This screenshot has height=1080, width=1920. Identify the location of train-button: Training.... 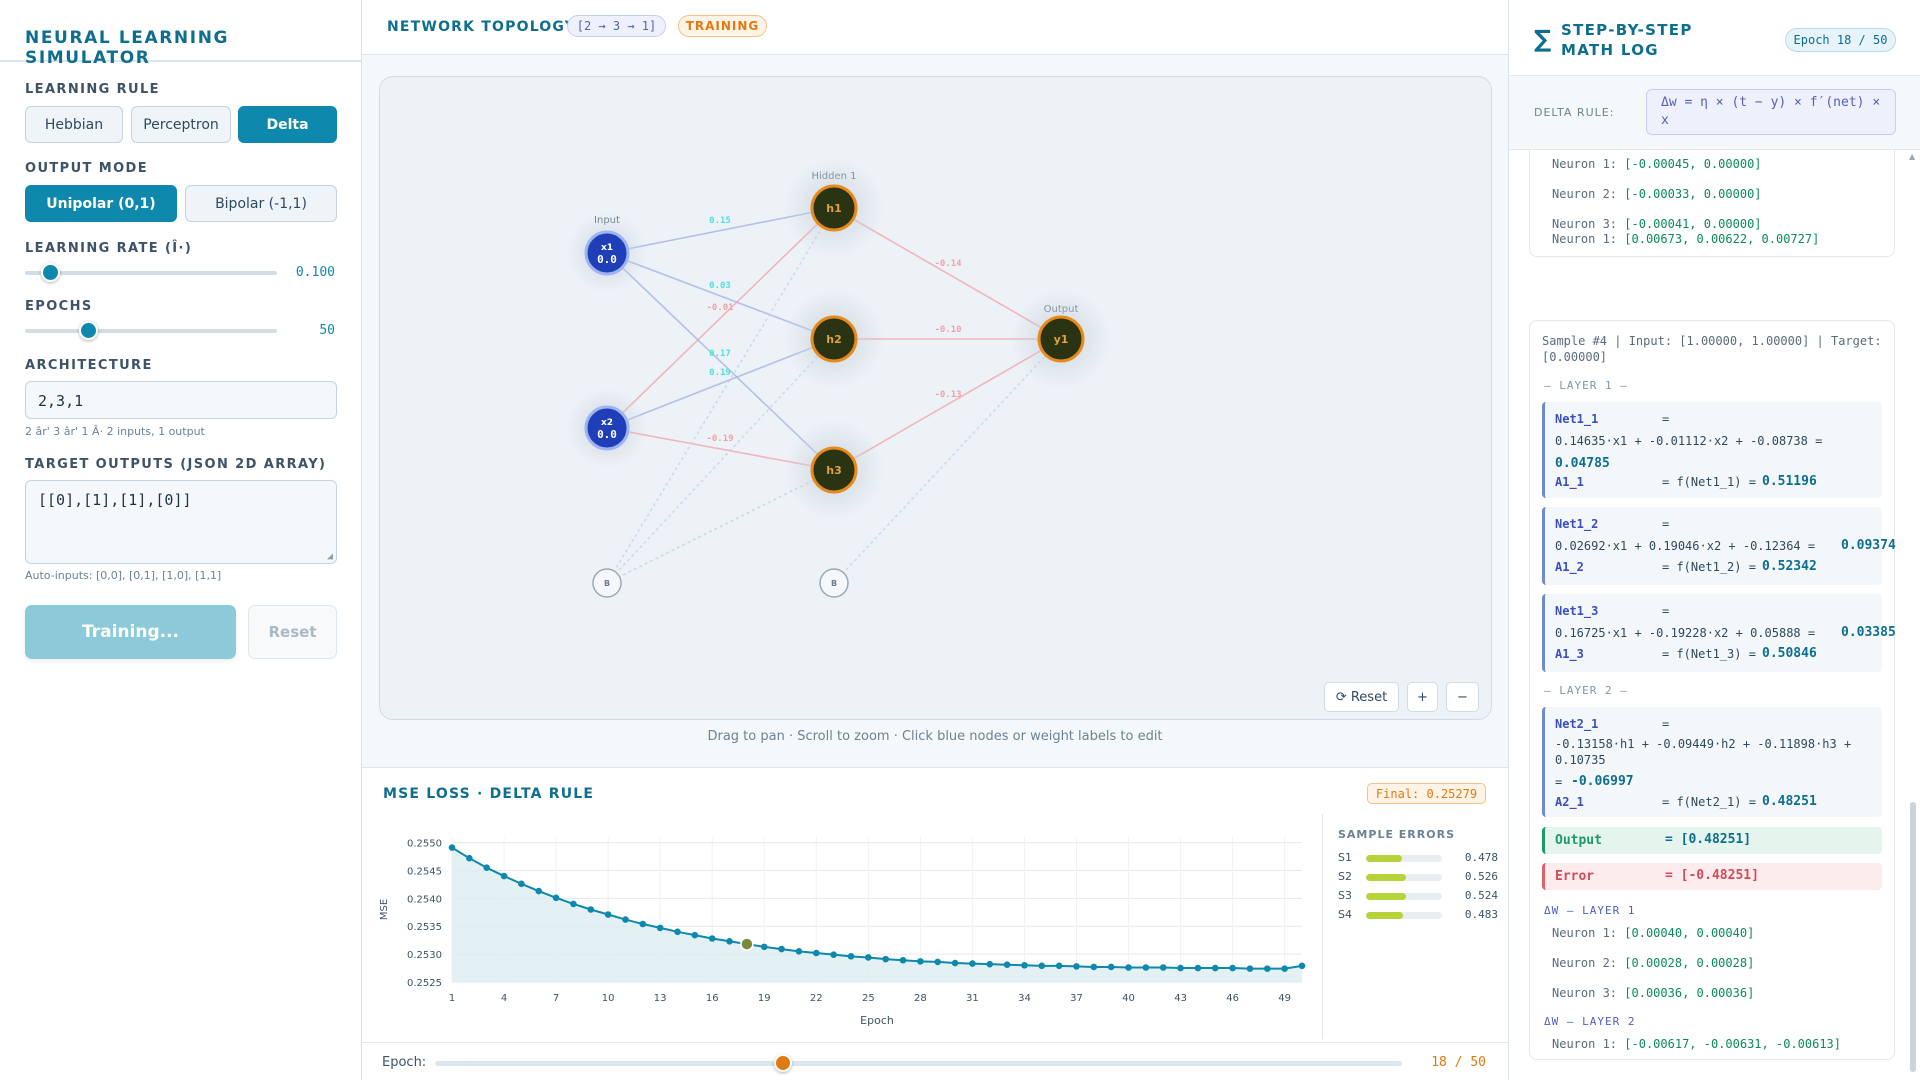
(130, 632).